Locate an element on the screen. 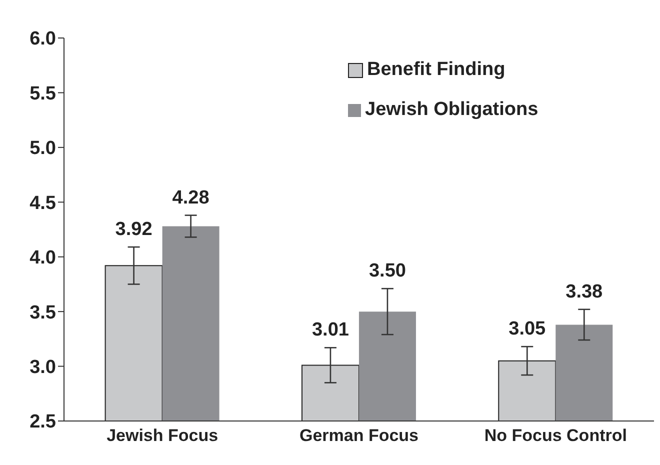 Image resolution: width=660 pixels, height=465 pixels. y-tick-label: 6.0 is located at coordinates (43, 39).